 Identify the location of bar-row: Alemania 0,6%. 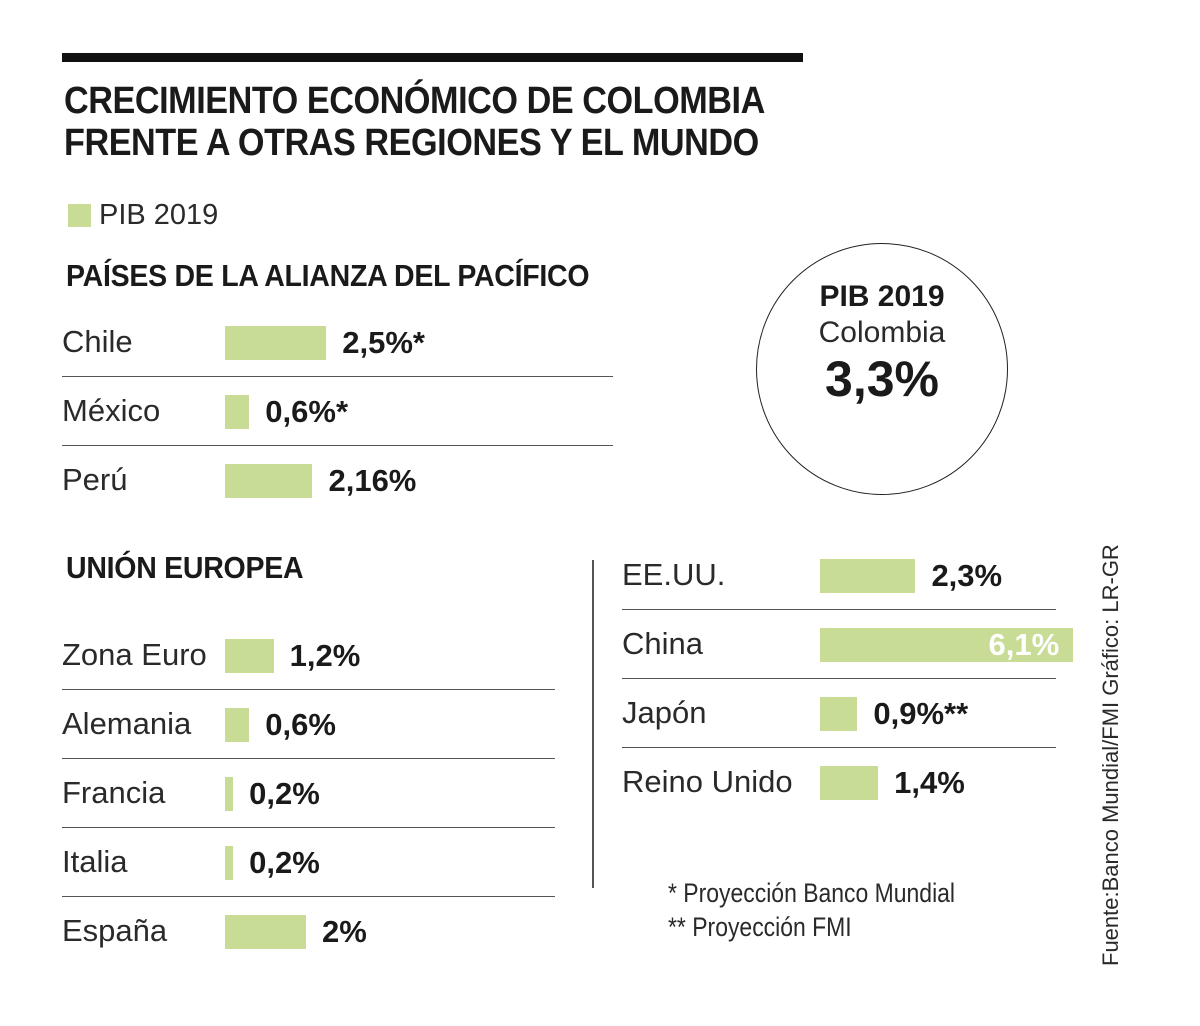
(308, 724).